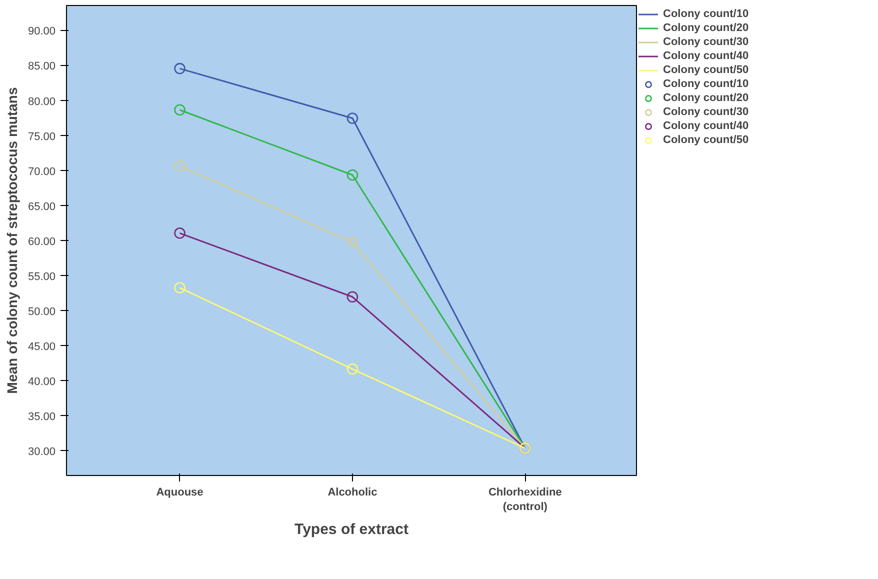  Describe the element at coordinates (42, 136) in the screenshot. I see `y-tick-label: 75.00` at that location.